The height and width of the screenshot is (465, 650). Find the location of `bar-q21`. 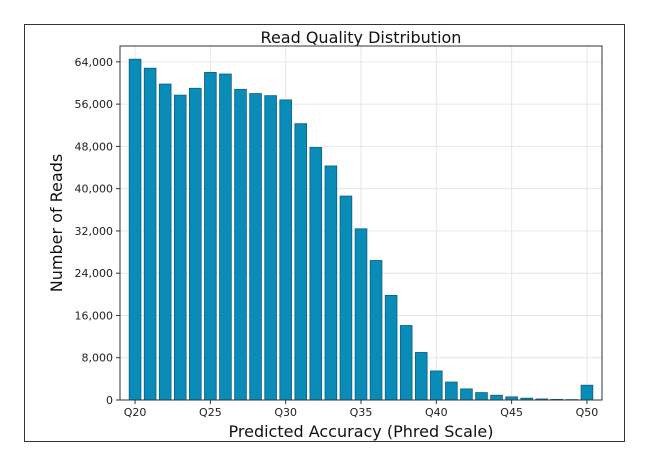

bar-q21 is located at coordinates (150, 234).